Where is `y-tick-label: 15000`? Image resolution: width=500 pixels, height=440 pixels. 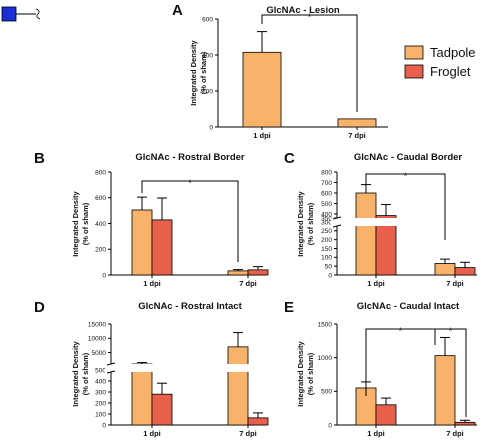
y-tick-label: 15000 is located at coordinates (97, 324).